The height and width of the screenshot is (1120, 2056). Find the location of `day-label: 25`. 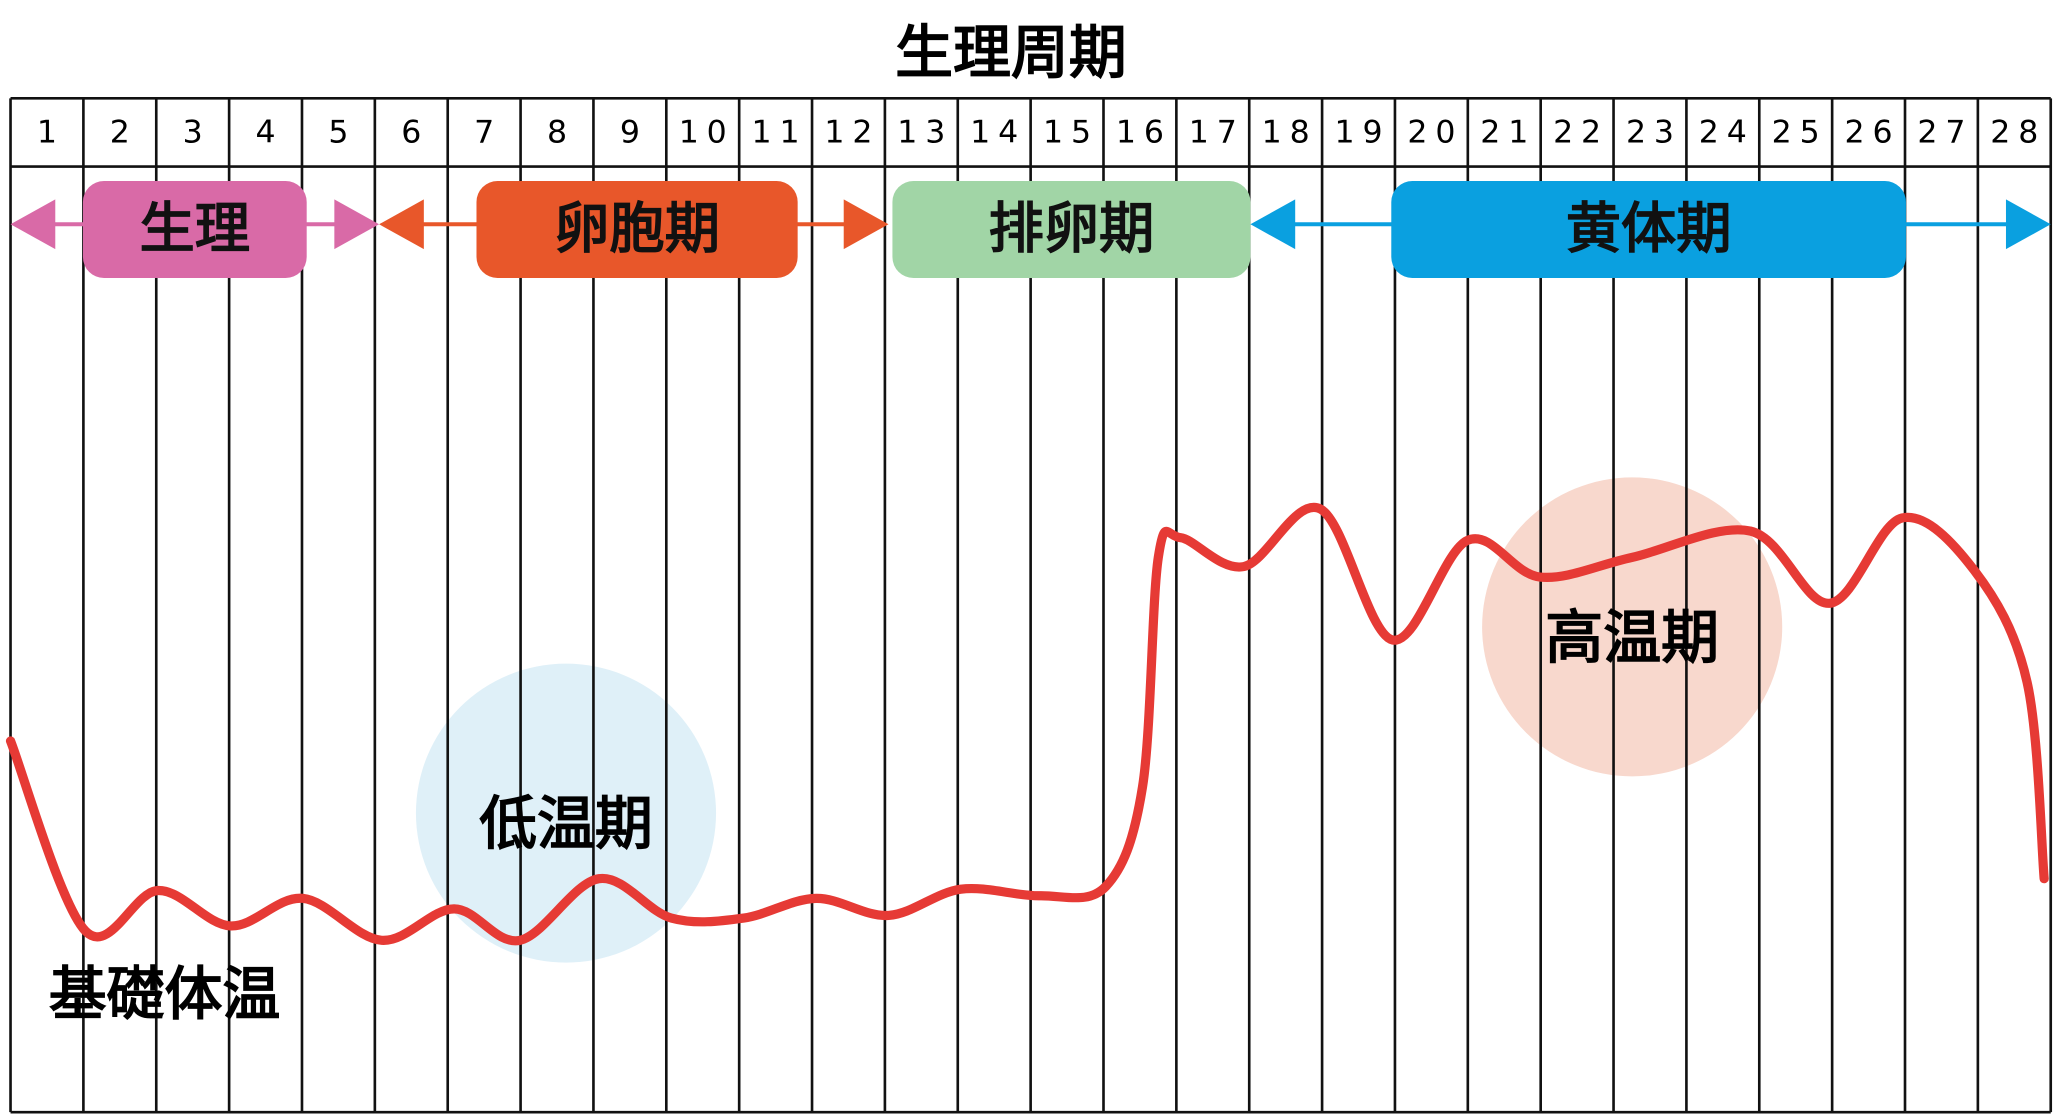

day-label: 25 is located at coordinates (1800, 132).